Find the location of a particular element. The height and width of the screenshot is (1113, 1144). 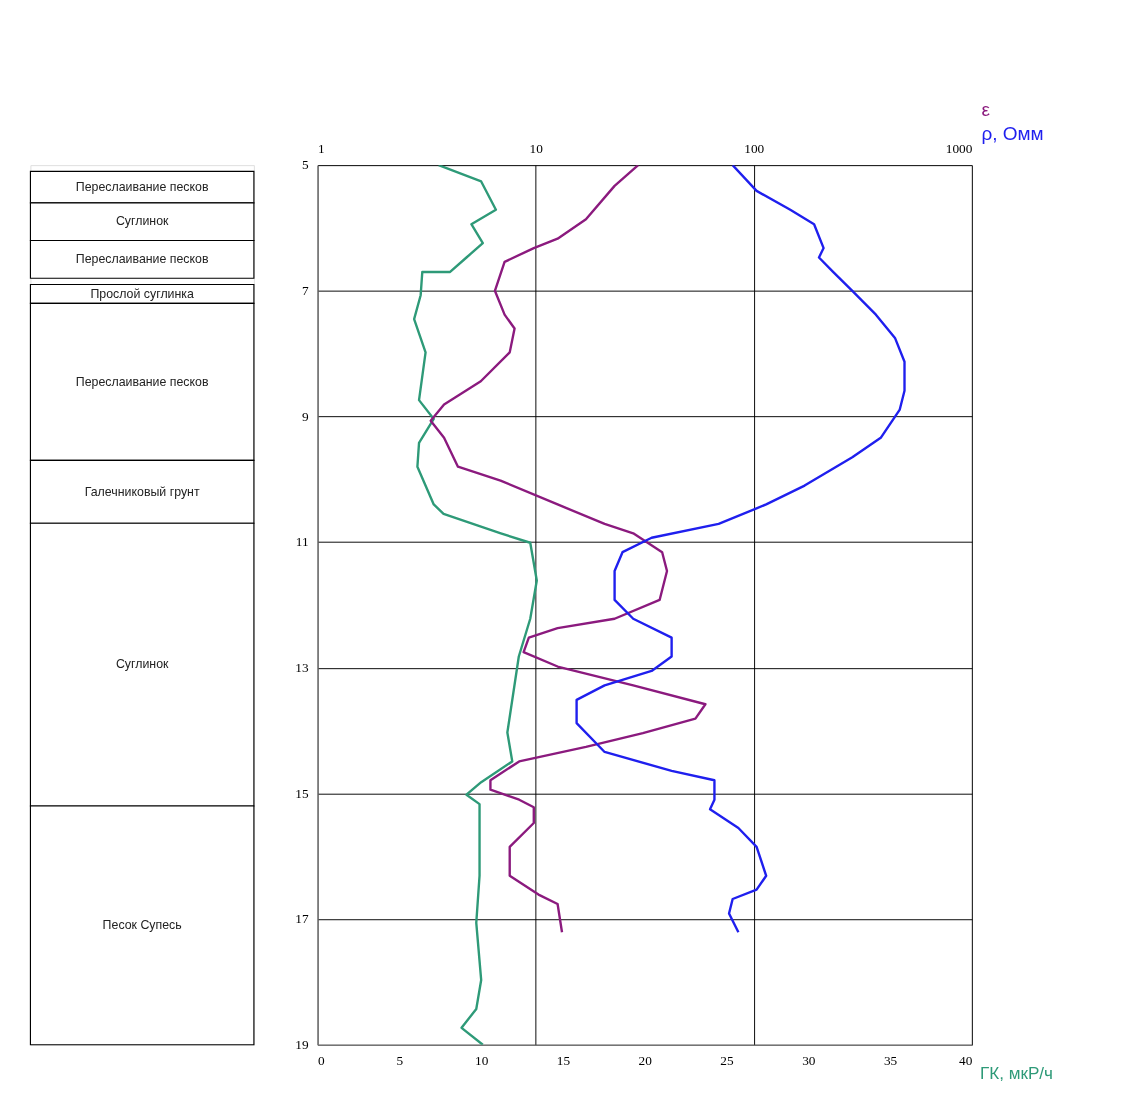

x-tick-label: 10 is located at coordinates (482, 1061).